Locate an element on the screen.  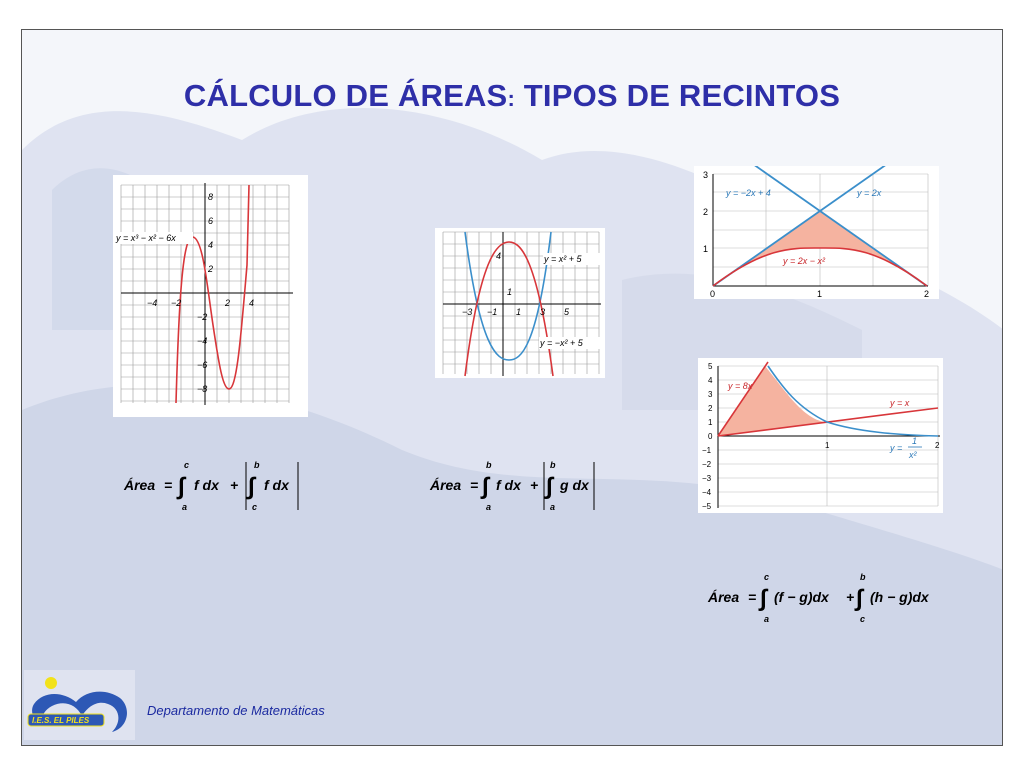
g4-tick-y-5: 0 is located at coordinates (710, 436).